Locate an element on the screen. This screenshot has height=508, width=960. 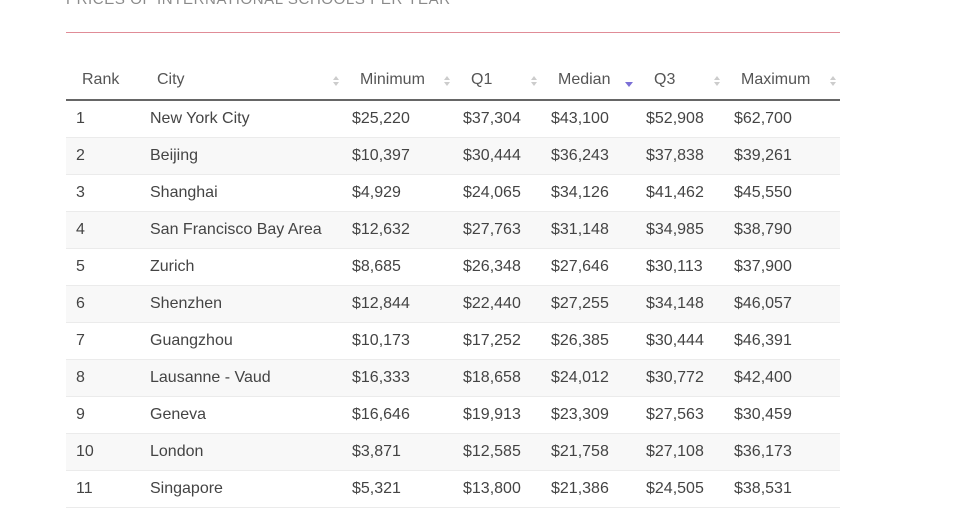
table-cell: $12,844 is located at coordinates (381, 303).